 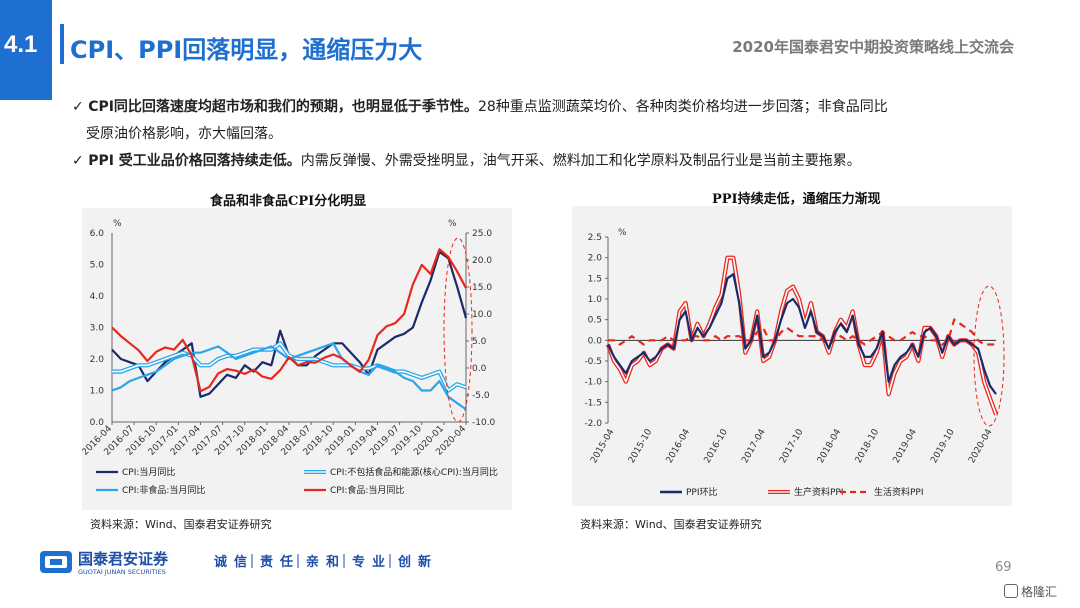 I want to click on y-tick-label: 0.5, so click(x=595, y=321).